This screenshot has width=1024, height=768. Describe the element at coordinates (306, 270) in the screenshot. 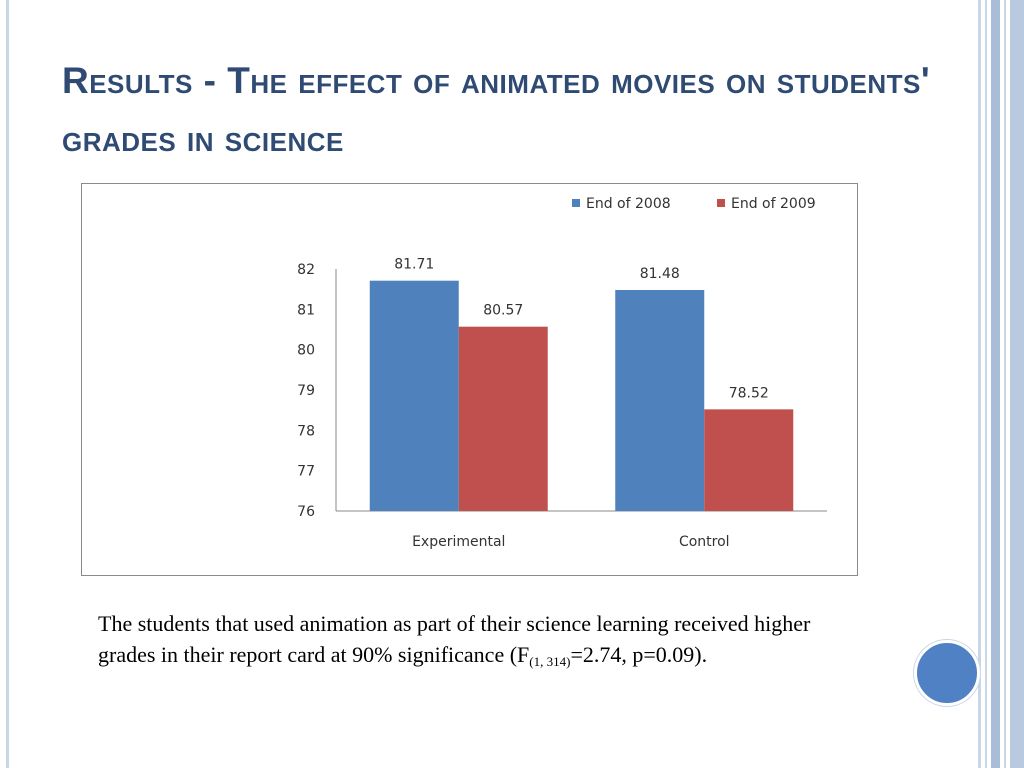

I see `y-tick-label: 82` at that location.